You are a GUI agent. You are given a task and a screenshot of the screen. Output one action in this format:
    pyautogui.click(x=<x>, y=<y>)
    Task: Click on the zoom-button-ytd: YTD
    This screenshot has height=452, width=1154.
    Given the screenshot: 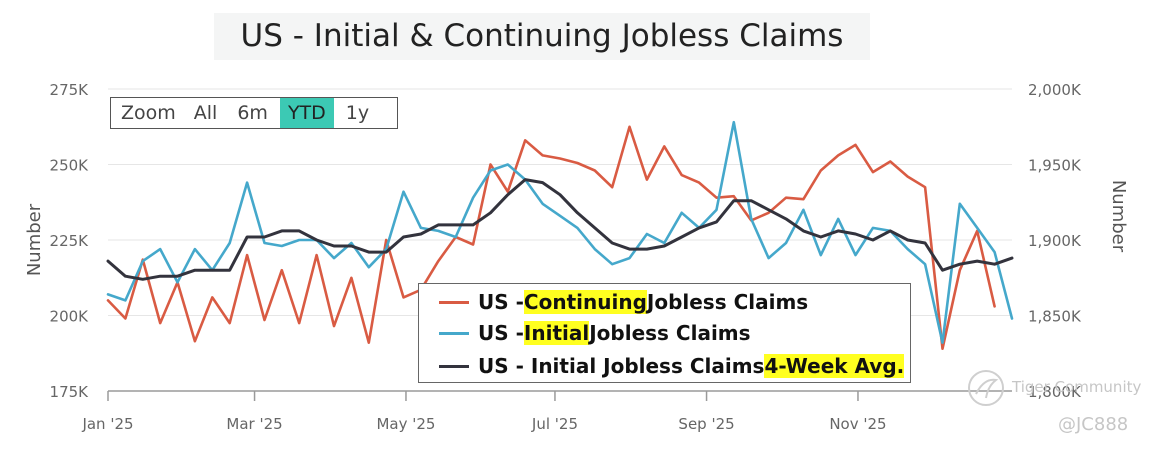 What is the action you would take?
    pyautogui.click(x=306, y=113)
    